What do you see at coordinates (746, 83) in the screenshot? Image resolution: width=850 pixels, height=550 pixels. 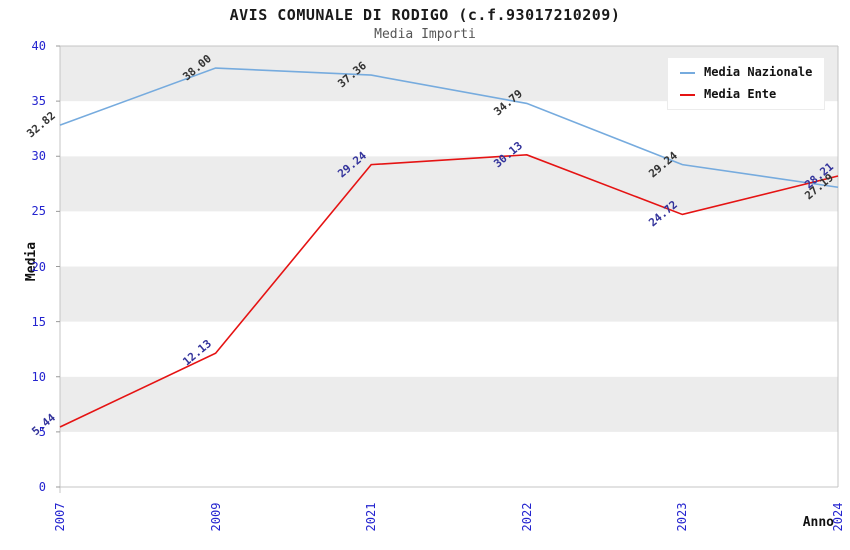 I see `legend: Media Nazionale Media Ente` at bounding box center [746, 83].